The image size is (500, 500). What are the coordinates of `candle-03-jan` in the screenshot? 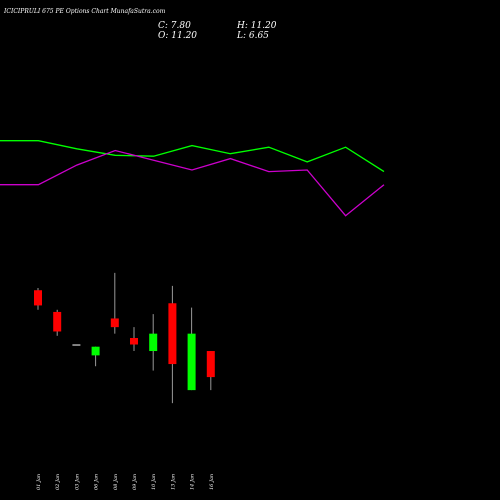 It's located at (76, 345).